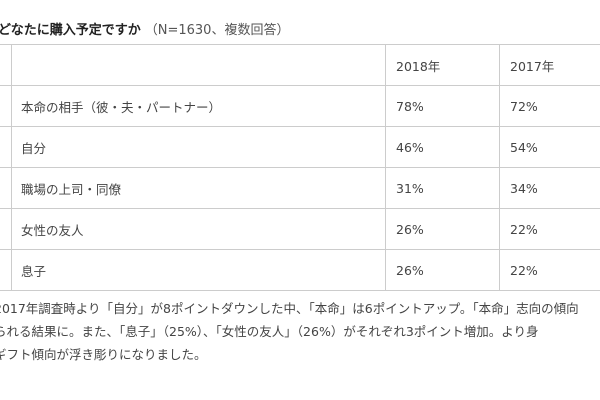 This screenshot has height=400, width=600. What do you see at coordinates (549, 188) in the screenshot?
I see `row-value-2017: 34%` at bounding box center [549, 188].